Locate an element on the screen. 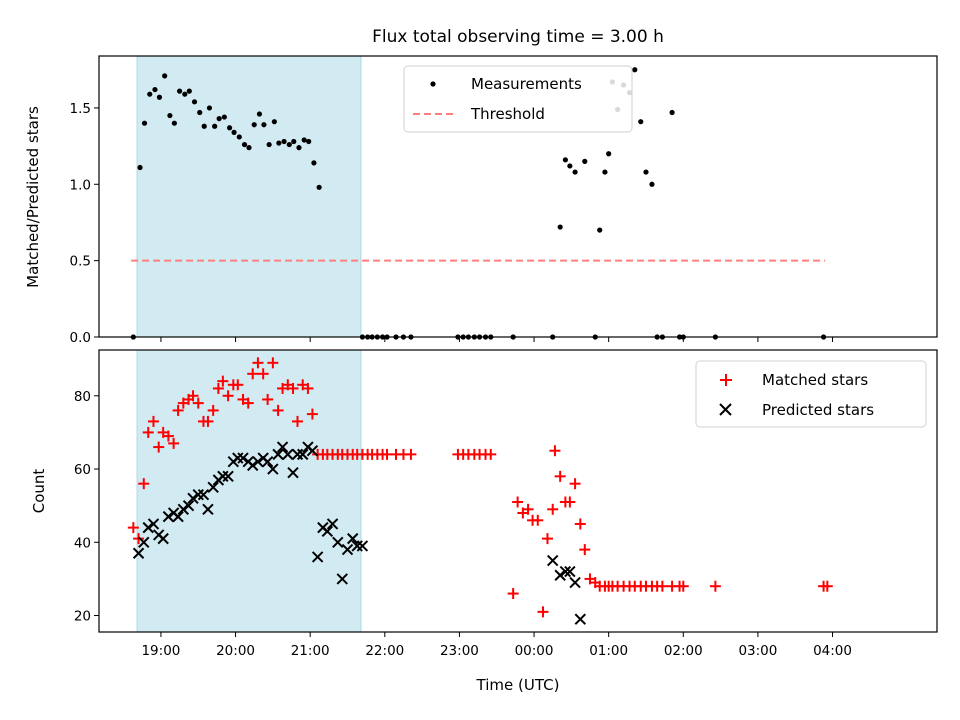  x-tick-label: 01:00 is located at coordinates (608, 651).